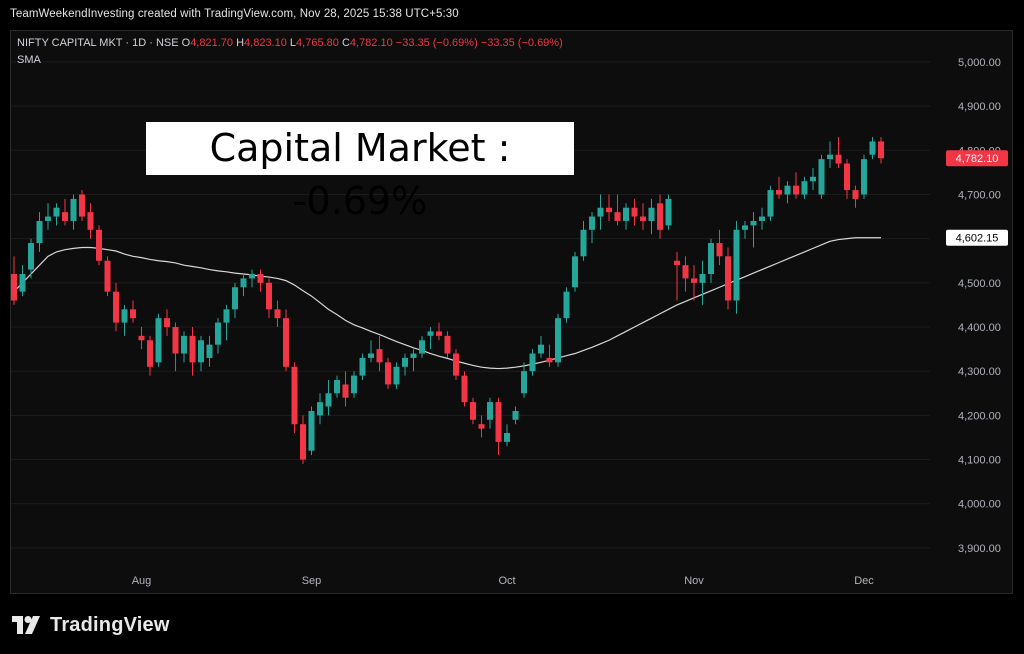  I want to click on change-value: −33.35 (−0.69%), so click(436, 43).